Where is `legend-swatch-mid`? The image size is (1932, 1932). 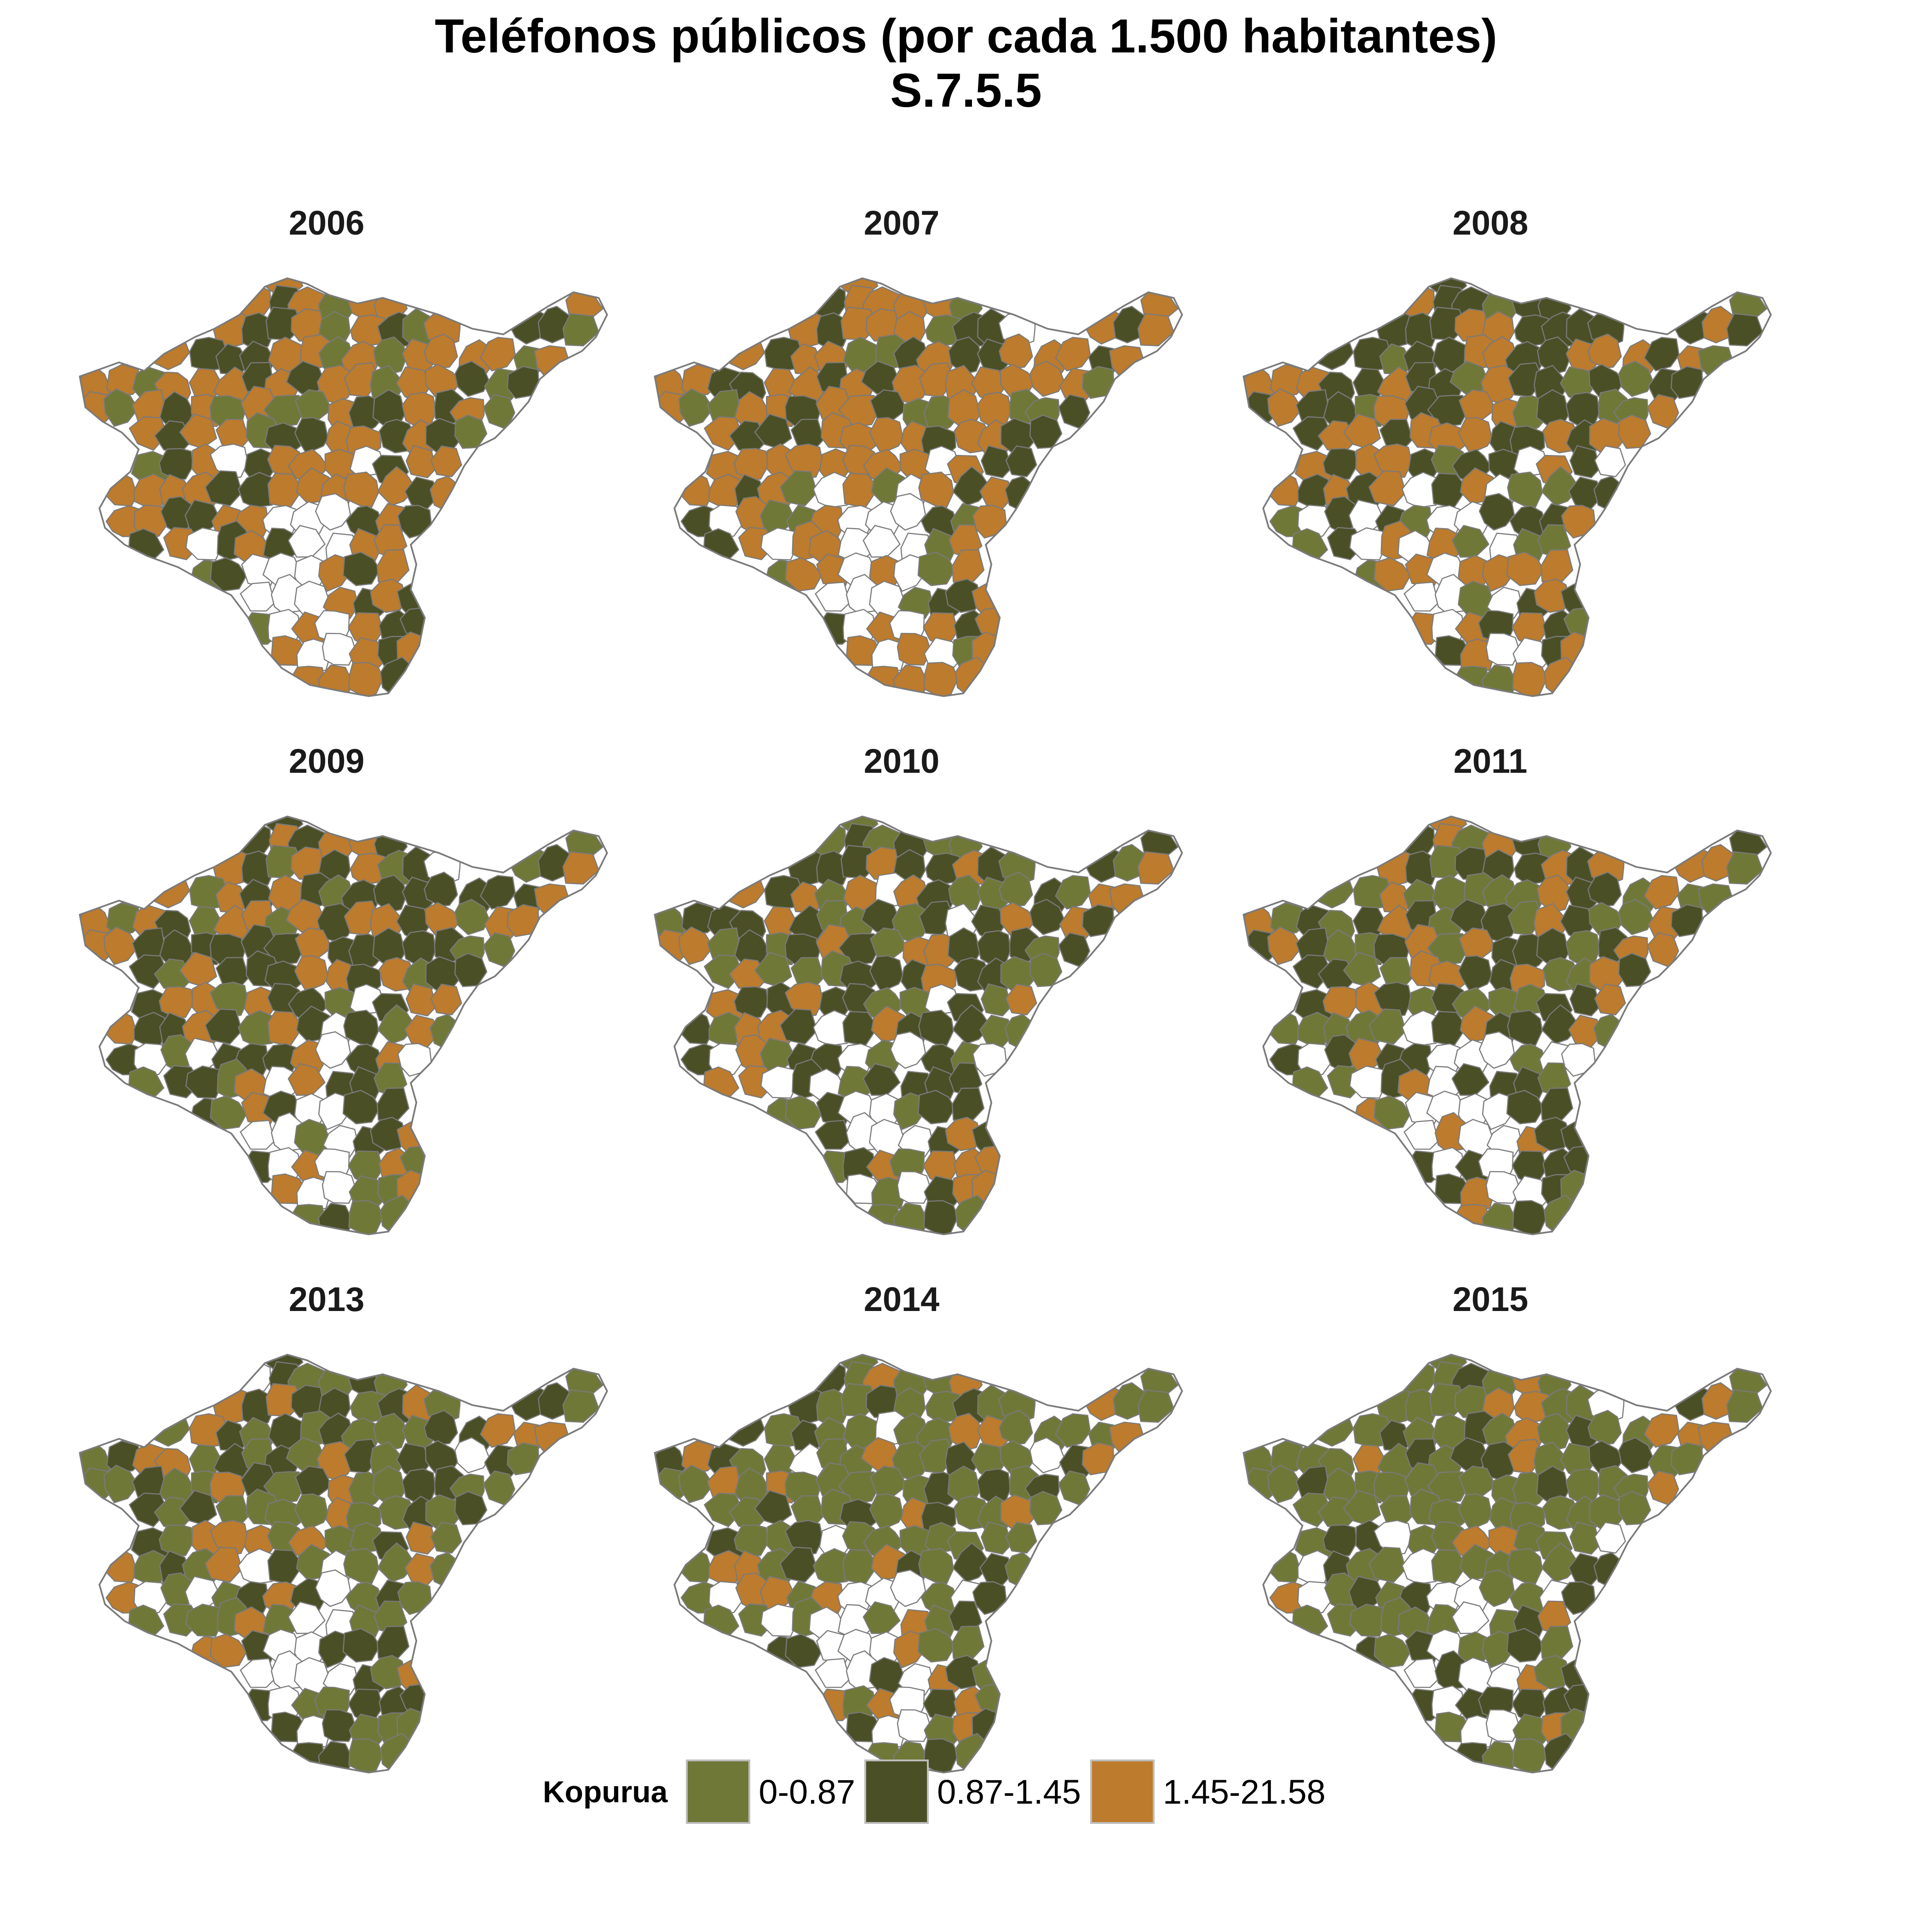 legend-swatch-mid is located at coordinates (896, 1792).